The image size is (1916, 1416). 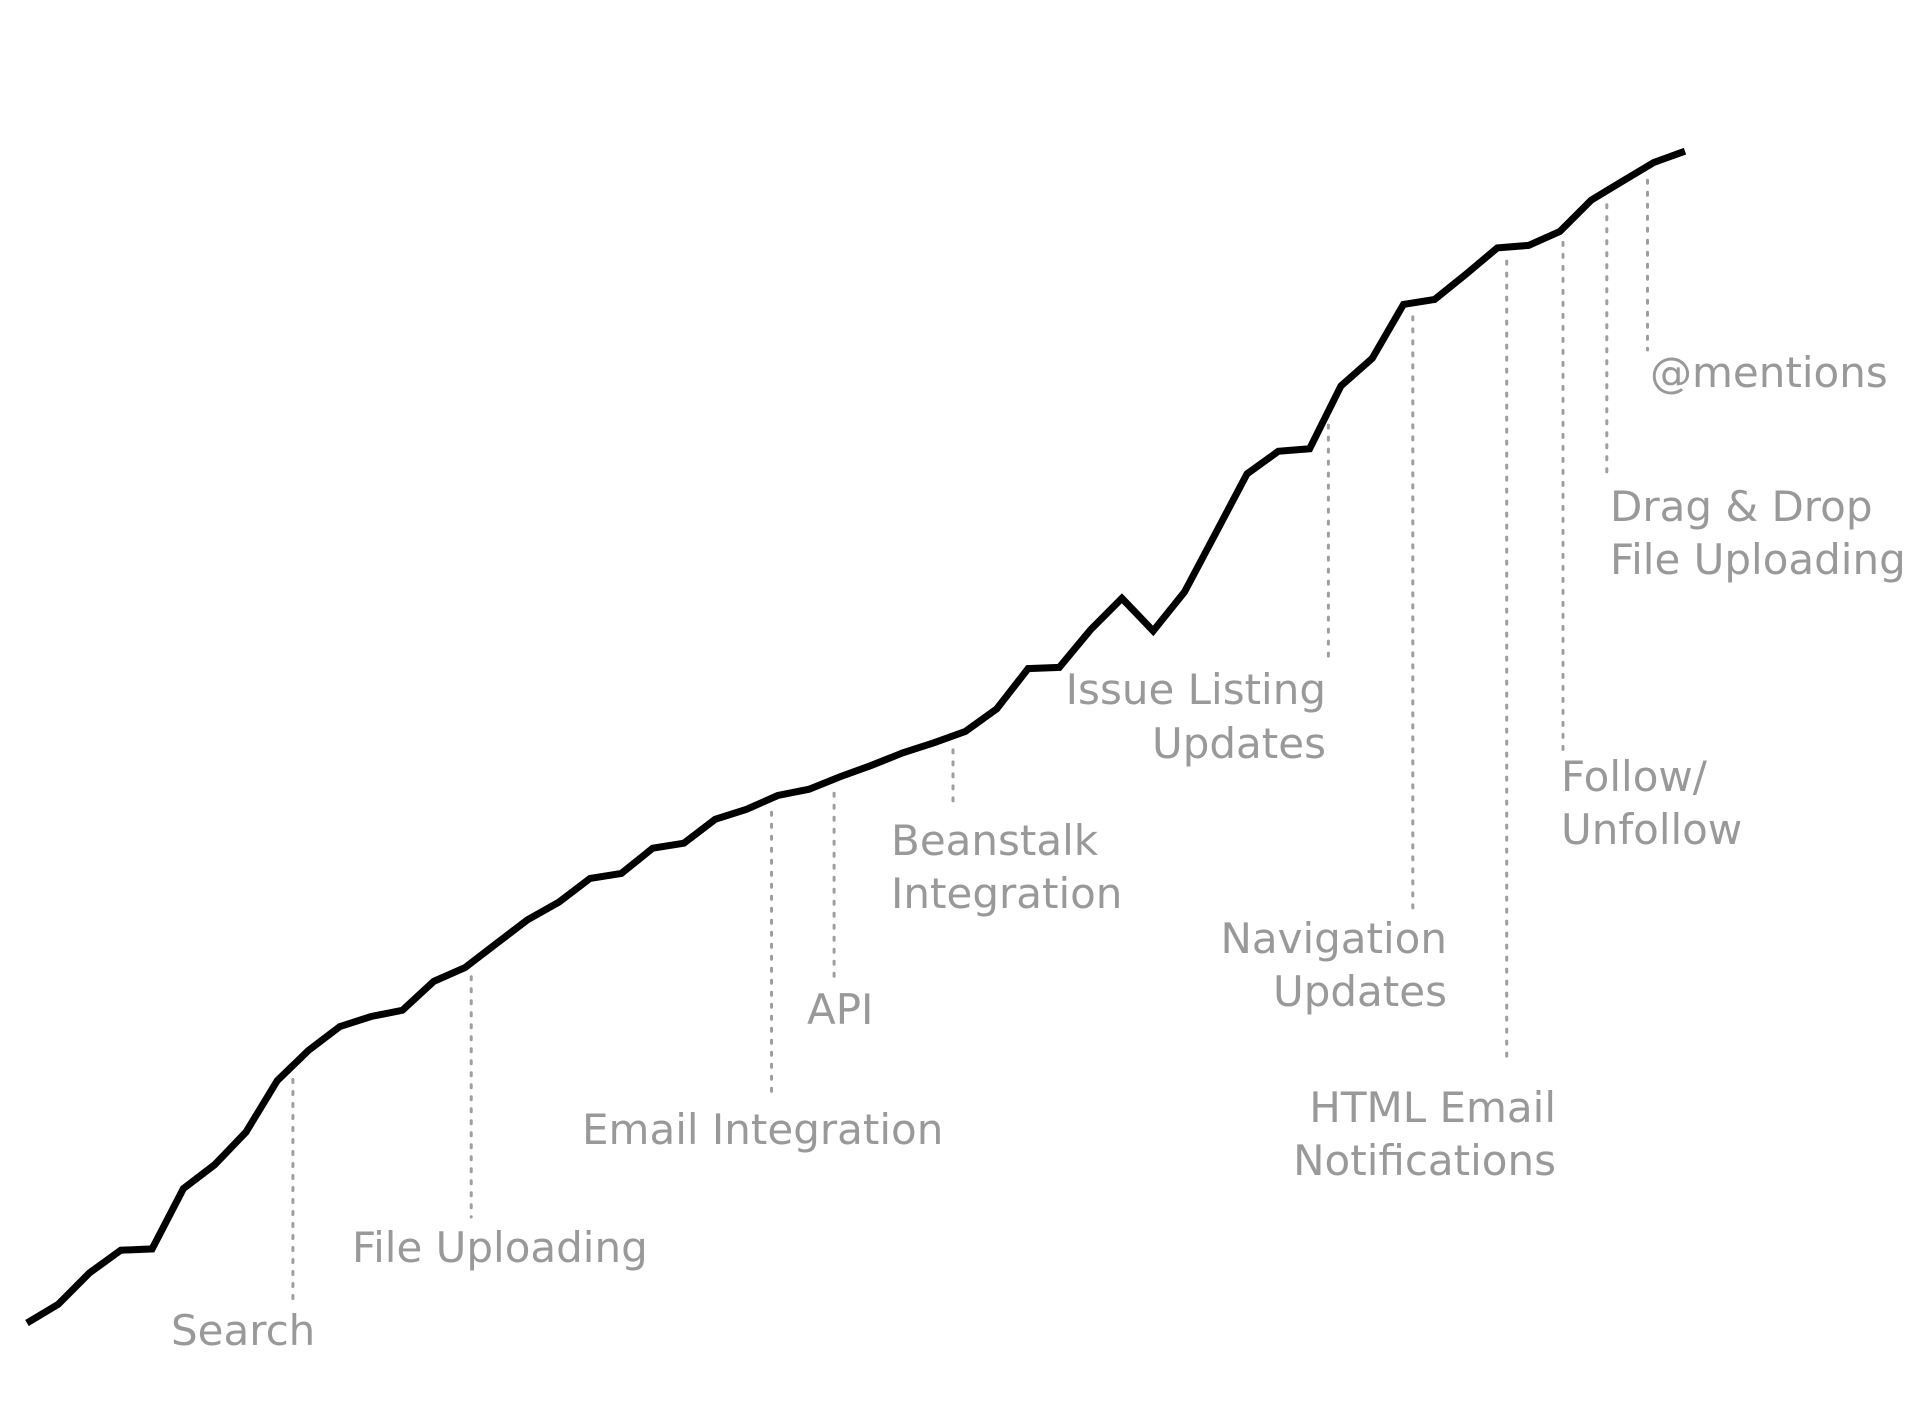 I want to click on annotation-label: Issue Listing, so click(x=1196, y=689).